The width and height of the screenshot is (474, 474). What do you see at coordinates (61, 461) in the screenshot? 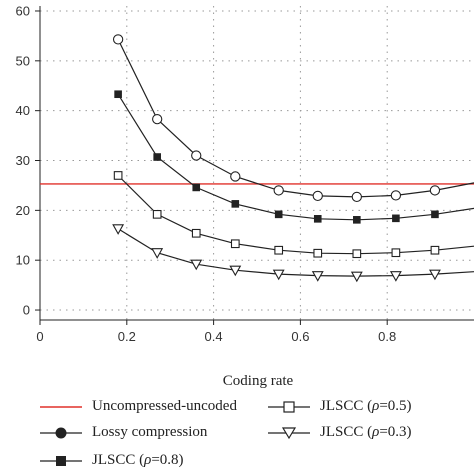
I see `filled-square-icon` at bounding box center [61, 461].